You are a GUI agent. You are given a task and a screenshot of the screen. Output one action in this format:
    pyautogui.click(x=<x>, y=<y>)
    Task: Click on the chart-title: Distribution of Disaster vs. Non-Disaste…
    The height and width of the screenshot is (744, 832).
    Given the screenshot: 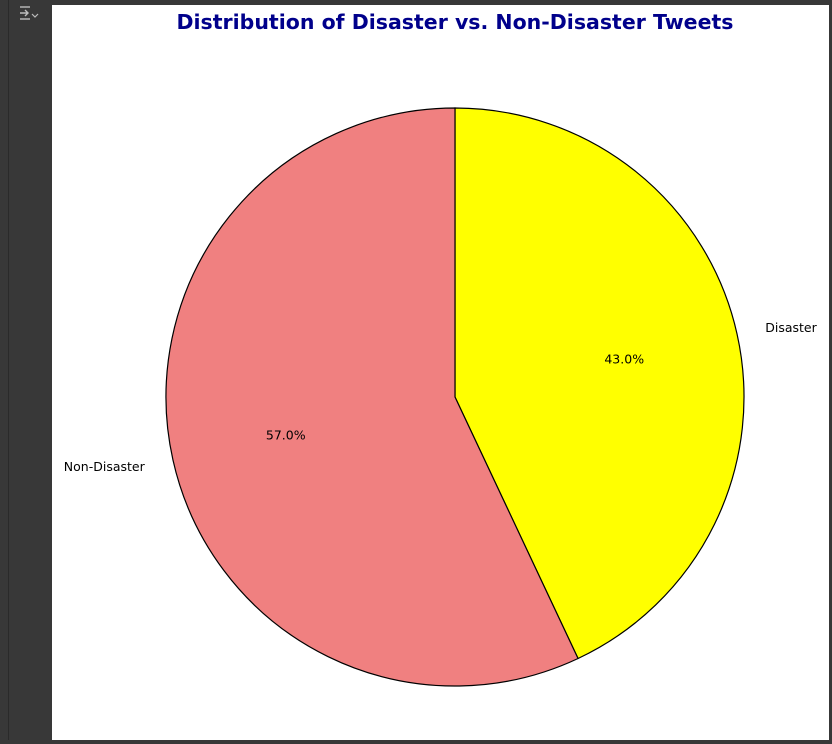 What is the action you would take?
    pyautogui.click(x=454, y=22)
    